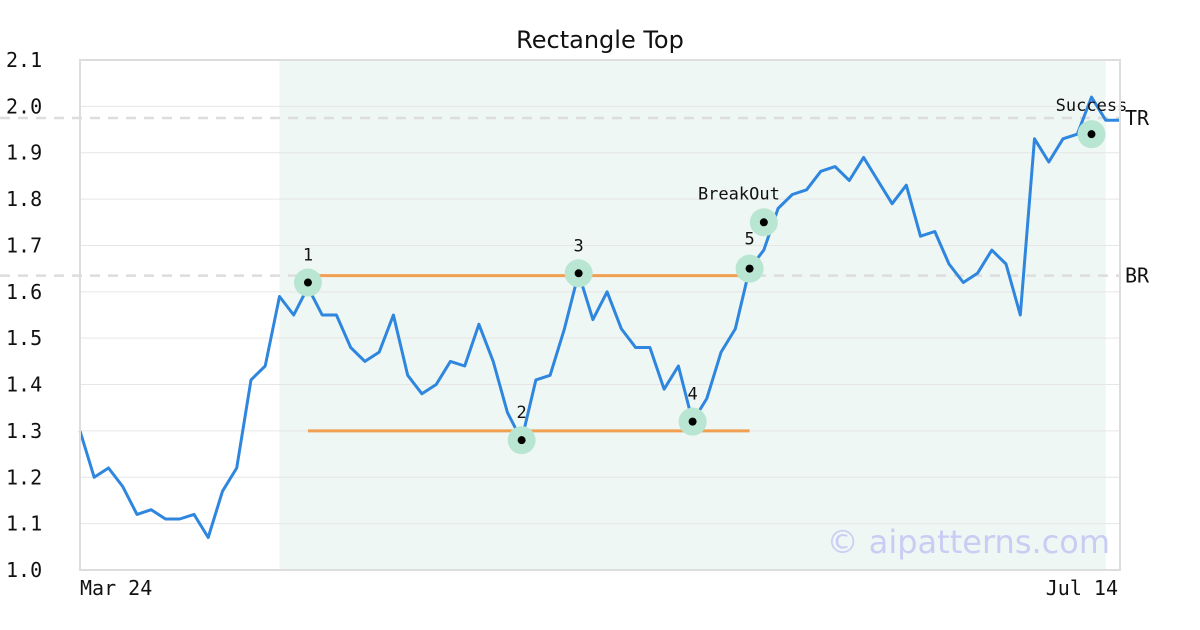 The image size is (1200, 630). Describe the element at coordinates (308, 256) in the screenshot. I see `point-label: 1` at that location.